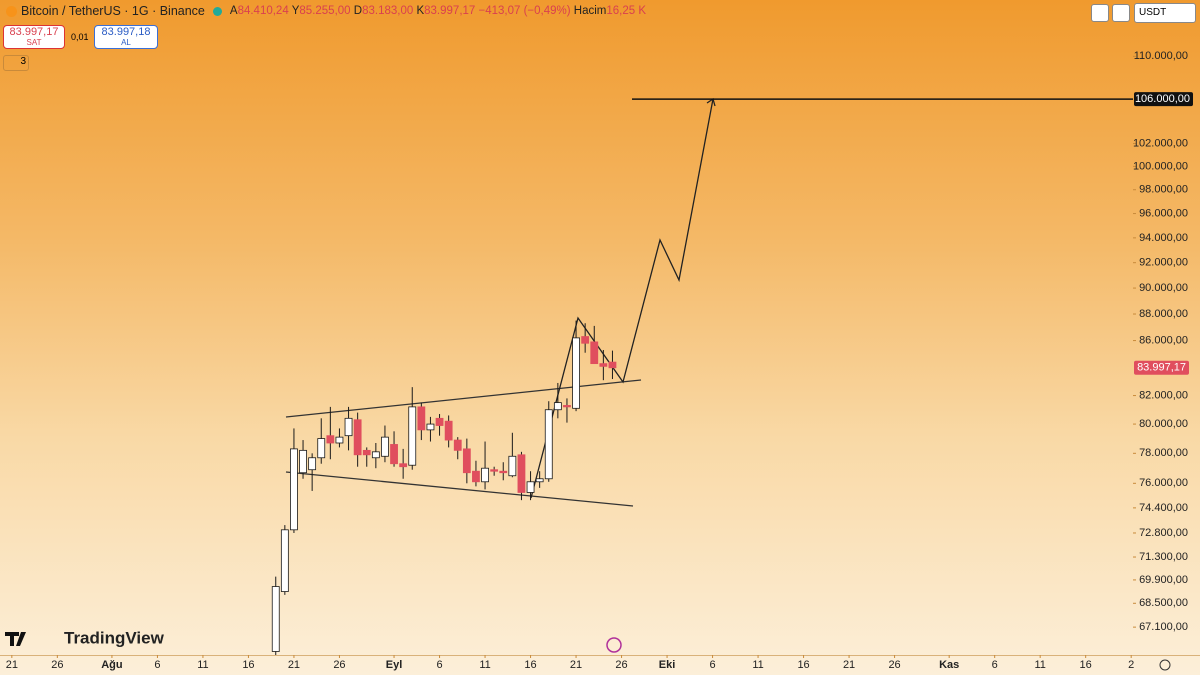 This screenshot has width=1200, height=675. I want to click on change: −413,07 (−0,49%), so click(524, 11).